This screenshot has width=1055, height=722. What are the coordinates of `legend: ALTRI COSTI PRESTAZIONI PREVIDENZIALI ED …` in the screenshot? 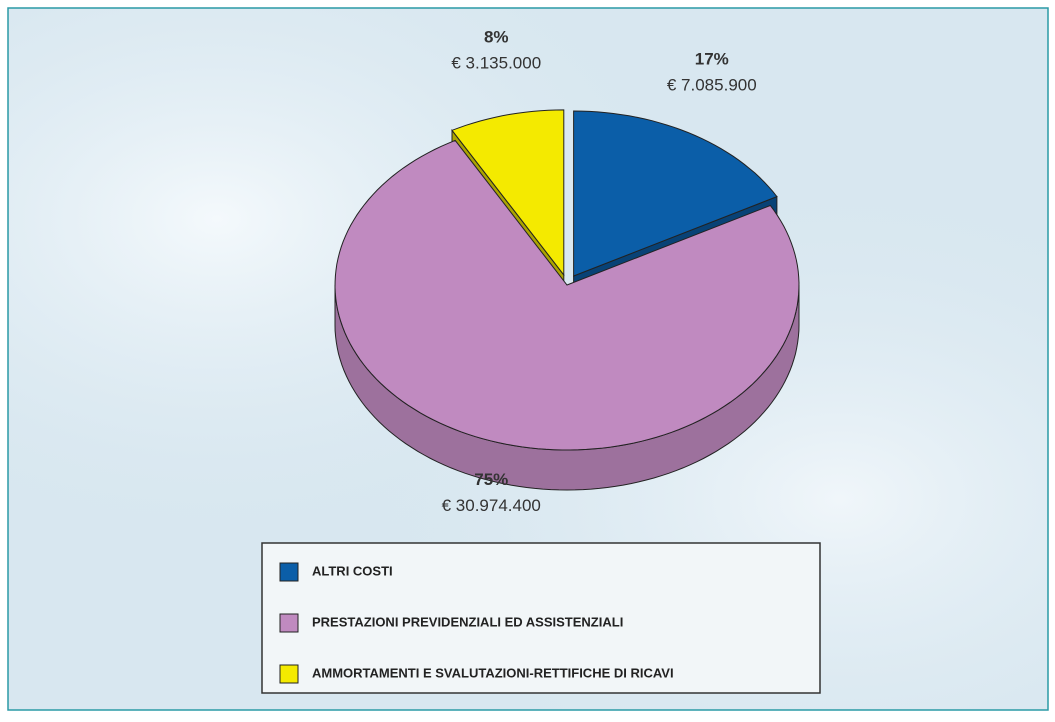 It's located at (476, 623).